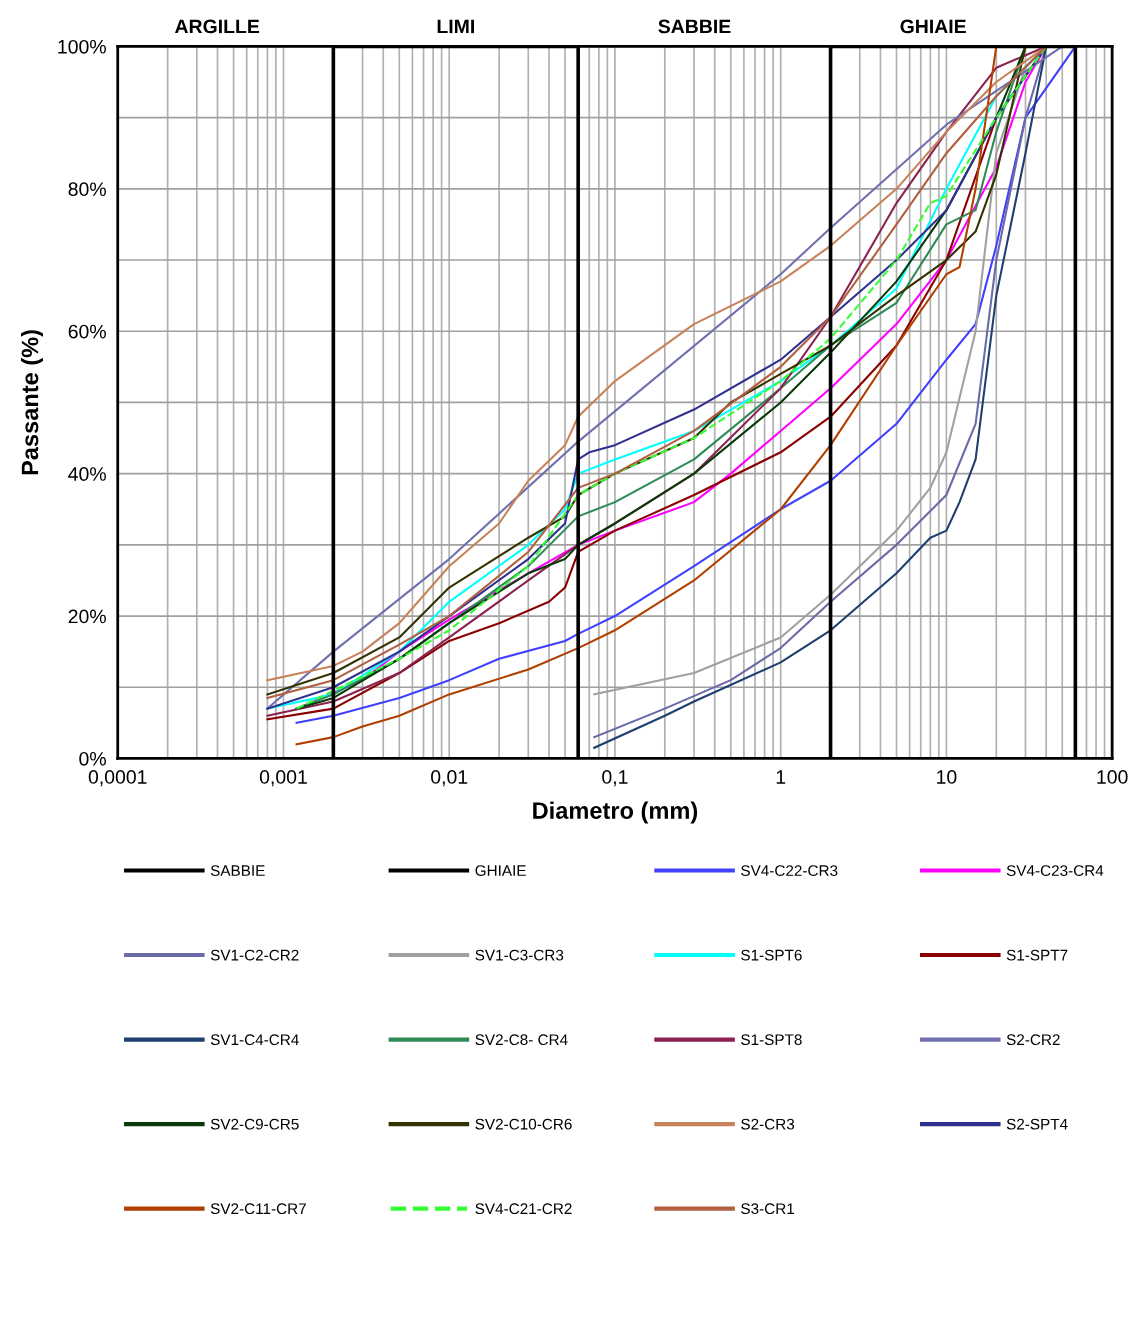  I want to click on x-tick-label: 0,01, so click(449, 778).